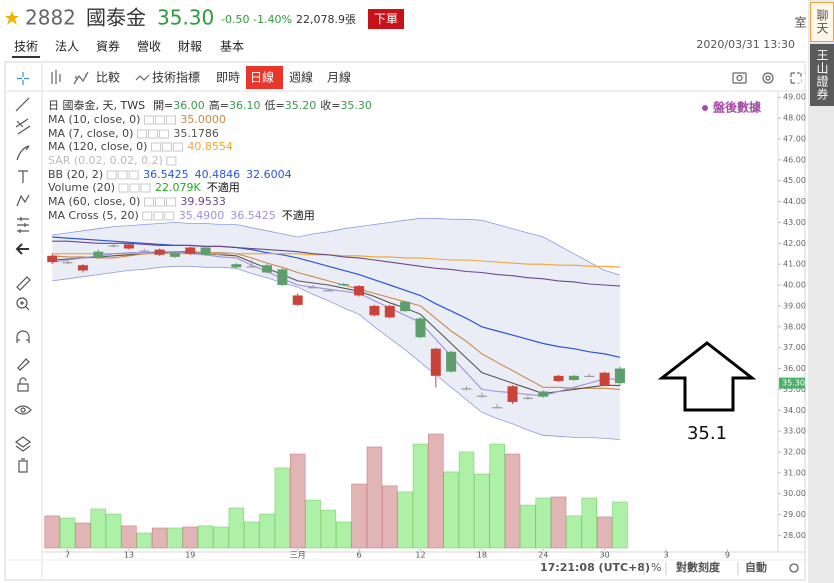 This screenshot has width=834, height=583. Describe the element at coordinates (707, 433) in the screenshot. I see `annotation-text: 35.1` at that location.